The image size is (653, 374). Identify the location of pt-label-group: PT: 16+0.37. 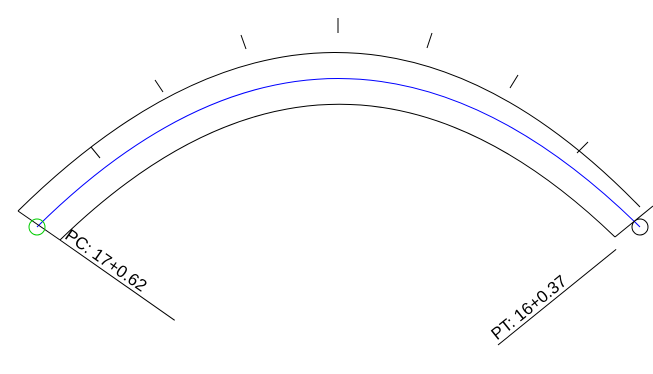
(552, 297).